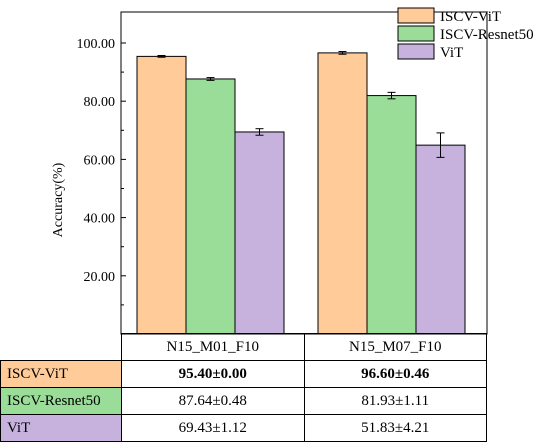  I want to click on legend-label: ViT, so click(451, 53).